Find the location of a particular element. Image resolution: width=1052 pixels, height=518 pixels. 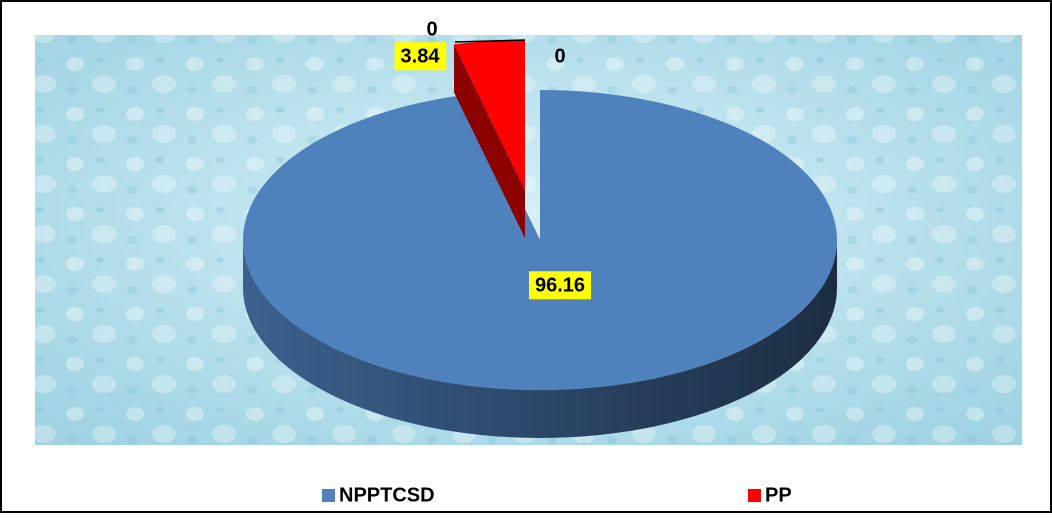

data-label: 3.84 is located at coordinates (421, 56).